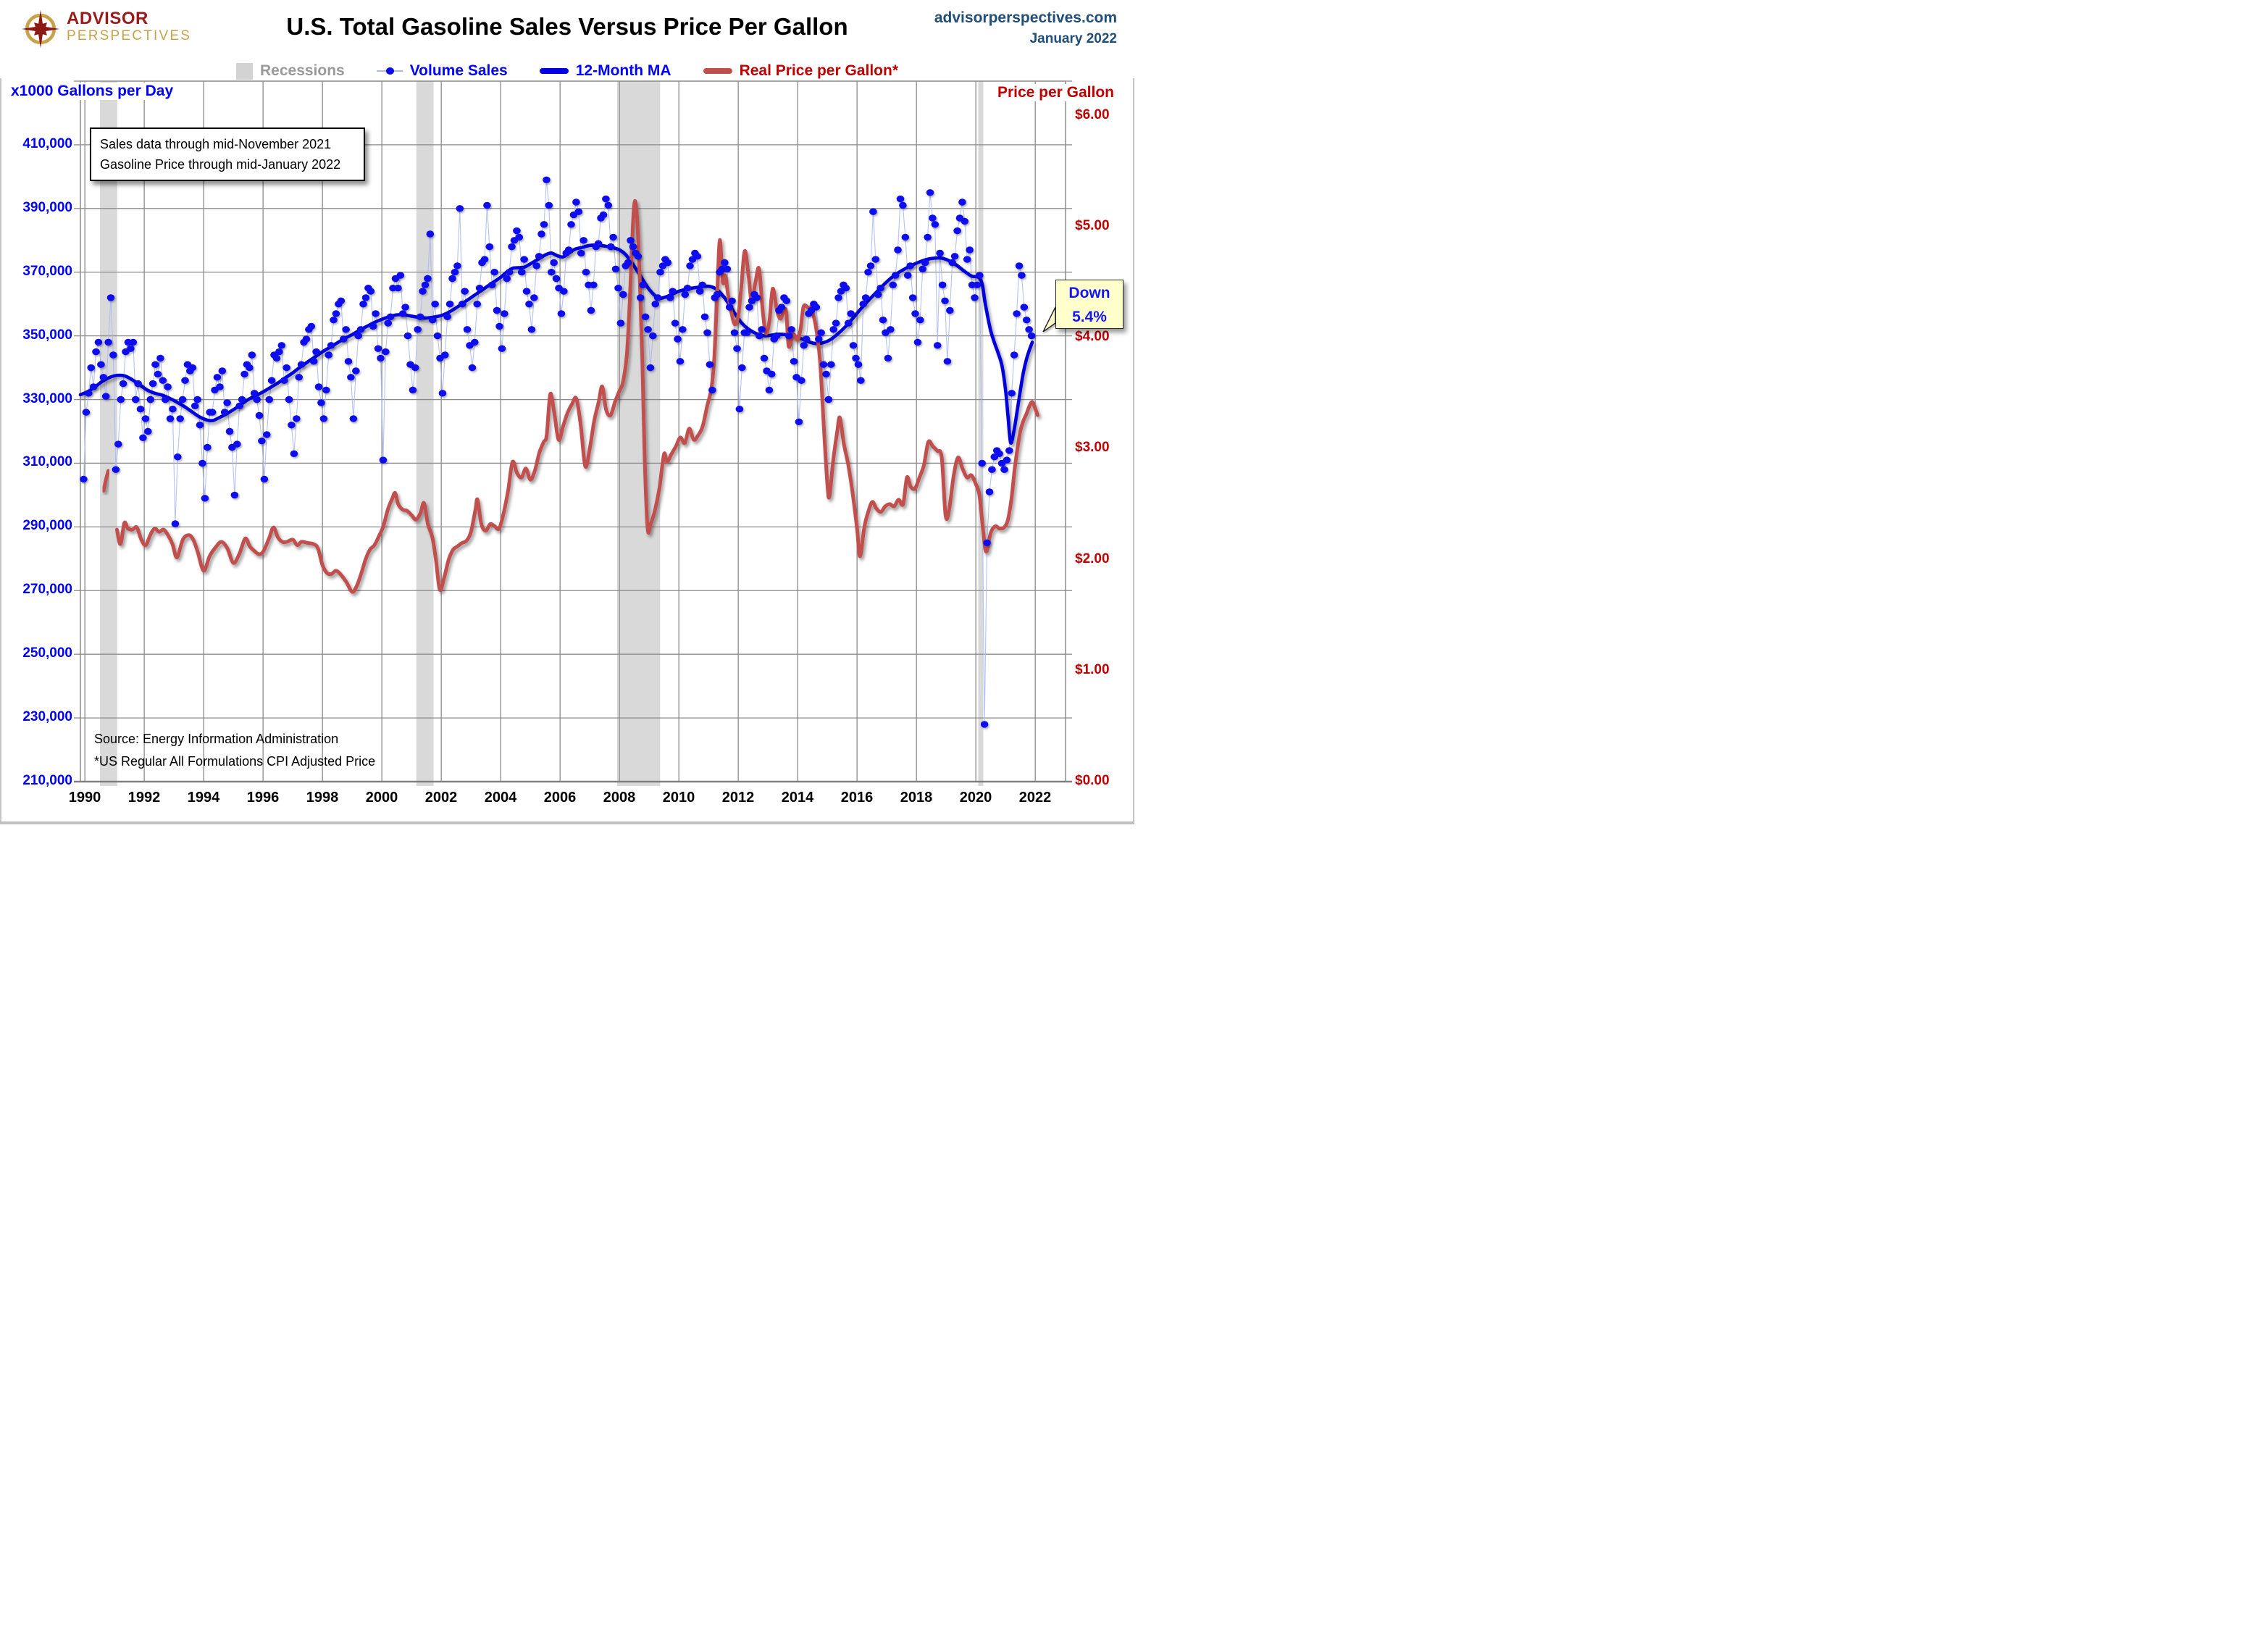 The height and width of the screenshot is (1648, 2268). Describe the element at coordinates (216, 144) in the screenshot. I see `data-note-line1: Sales data through mid-November 2021` at that location.